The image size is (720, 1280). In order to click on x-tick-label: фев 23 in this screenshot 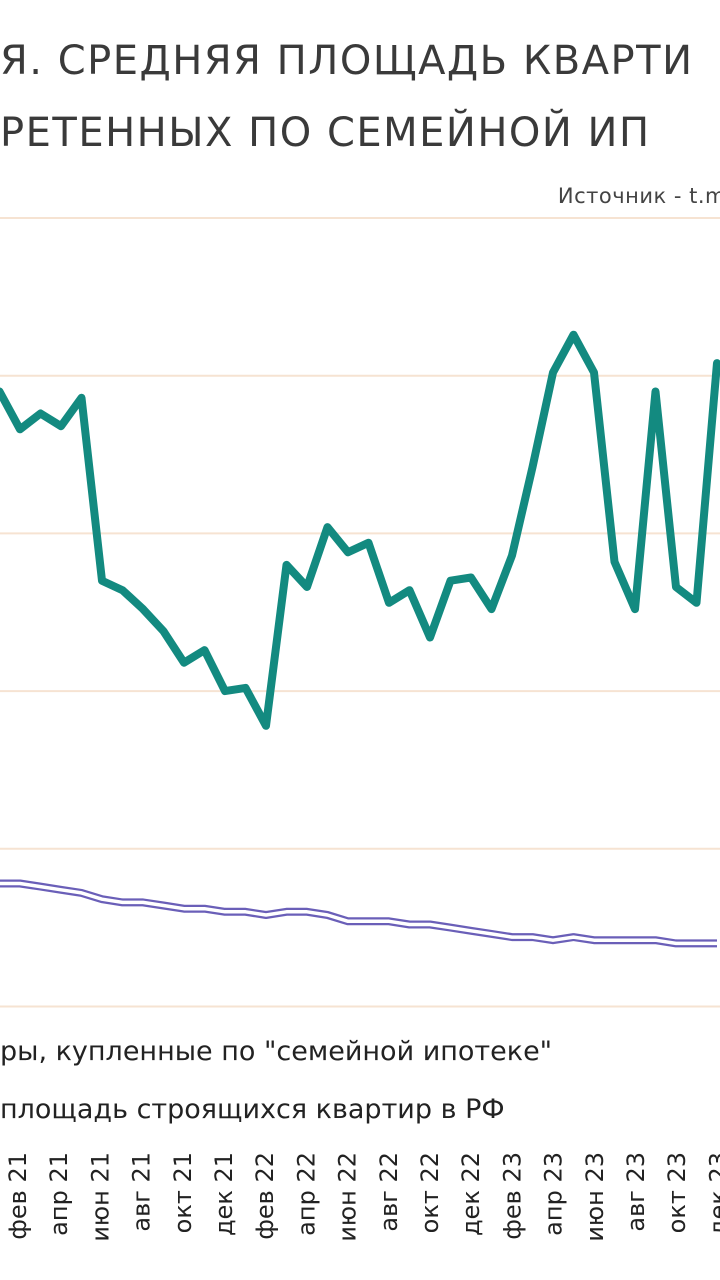, I will do `click(512, 1196)`.